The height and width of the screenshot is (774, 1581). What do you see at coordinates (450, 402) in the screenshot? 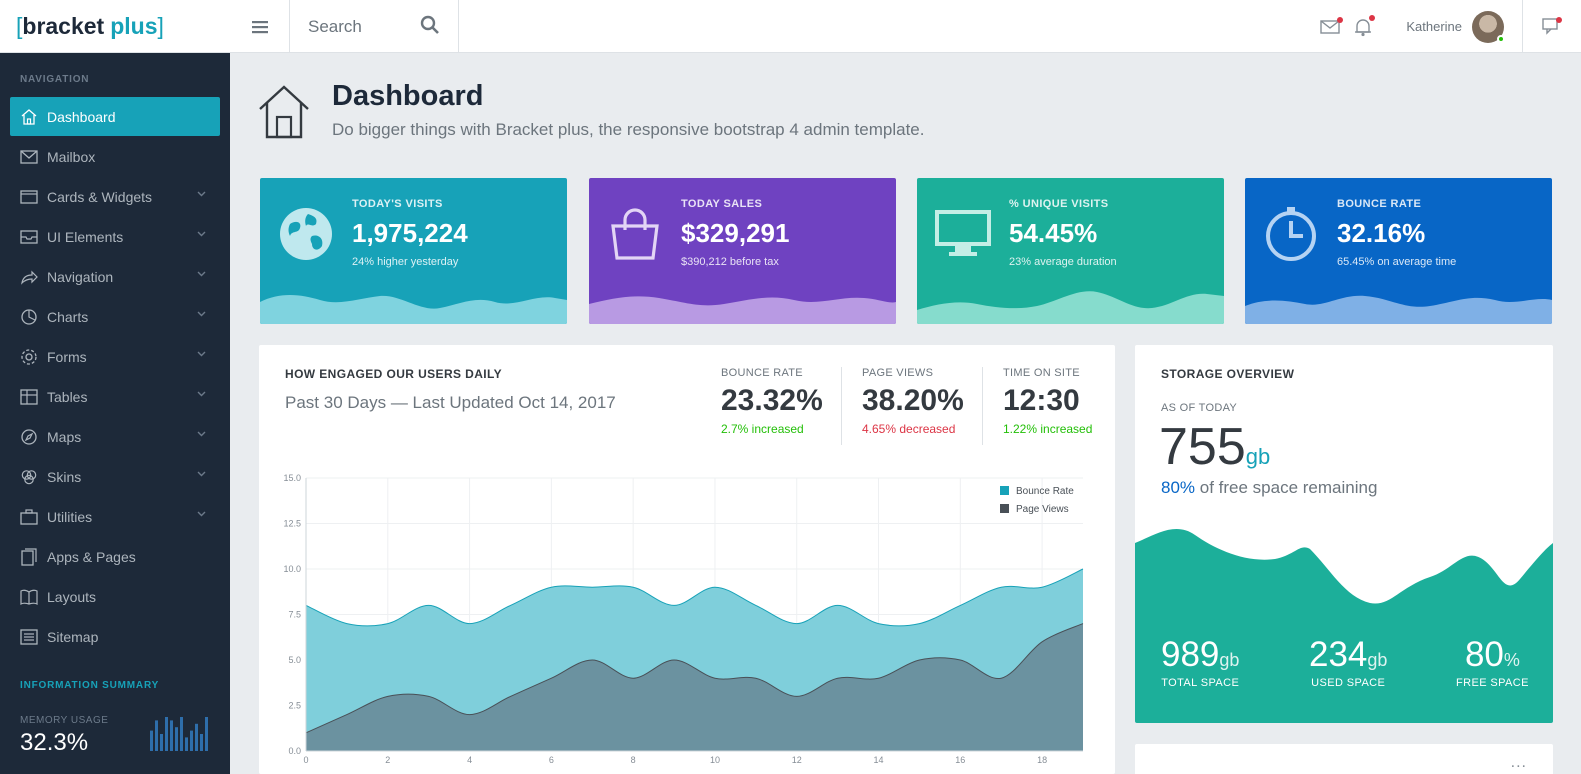
I see `panel-subtitle: Past 30 Days — Last Updated Oct 14, 2017` at bounding box center [450, 402].